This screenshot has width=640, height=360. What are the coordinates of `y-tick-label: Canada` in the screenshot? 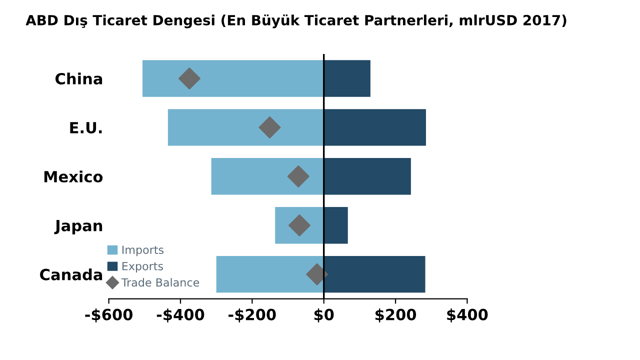 It's located at (71, 274).